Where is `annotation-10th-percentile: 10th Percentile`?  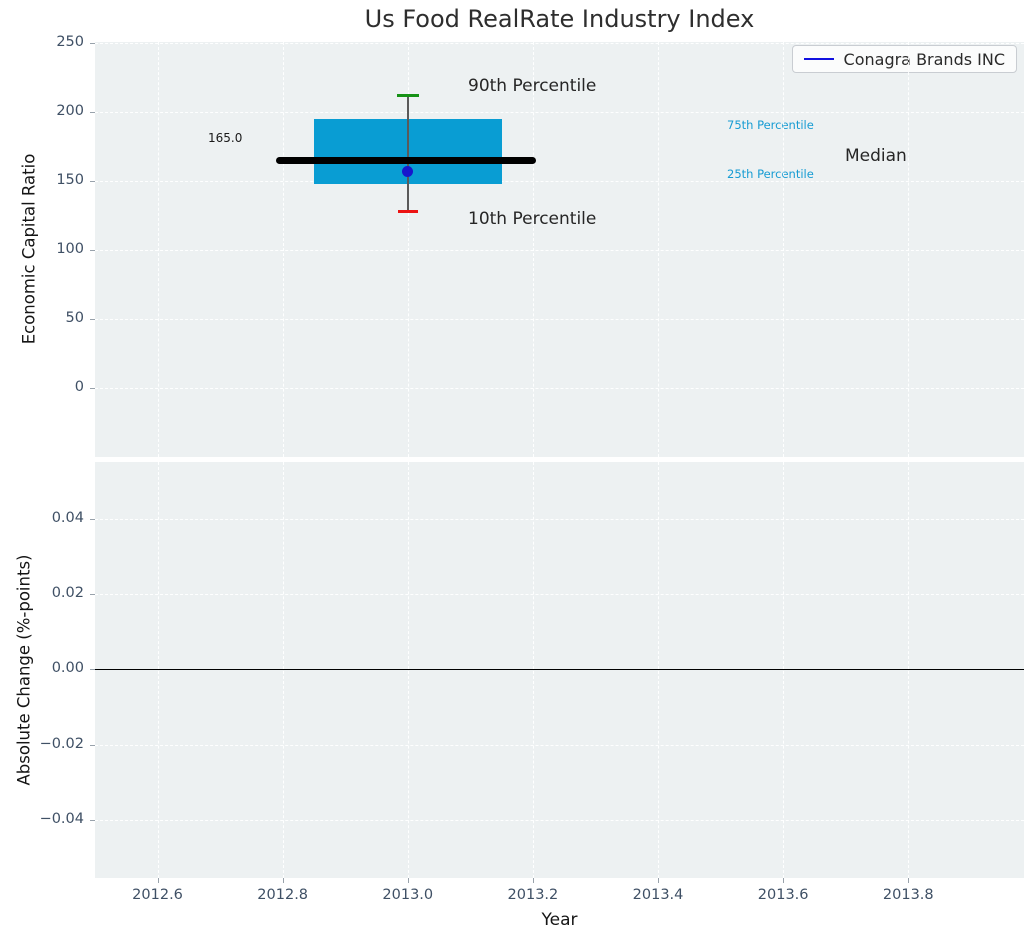 annotation-10th-percentile: 10th Percentile is located at coordinates (532, 219).